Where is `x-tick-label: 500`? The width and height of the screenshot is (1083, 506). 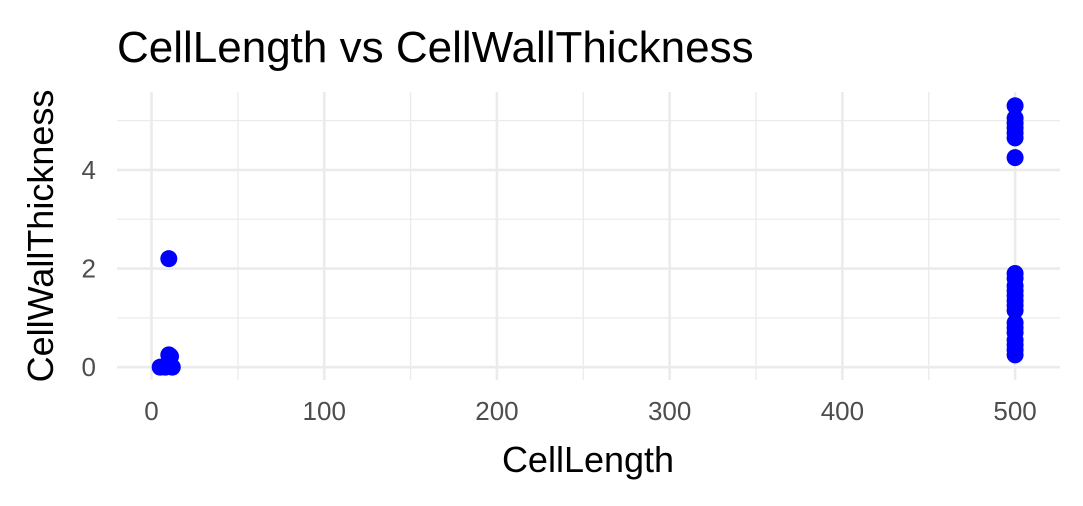
x-tick-label: 500 is located at coordinates (1014, 411).